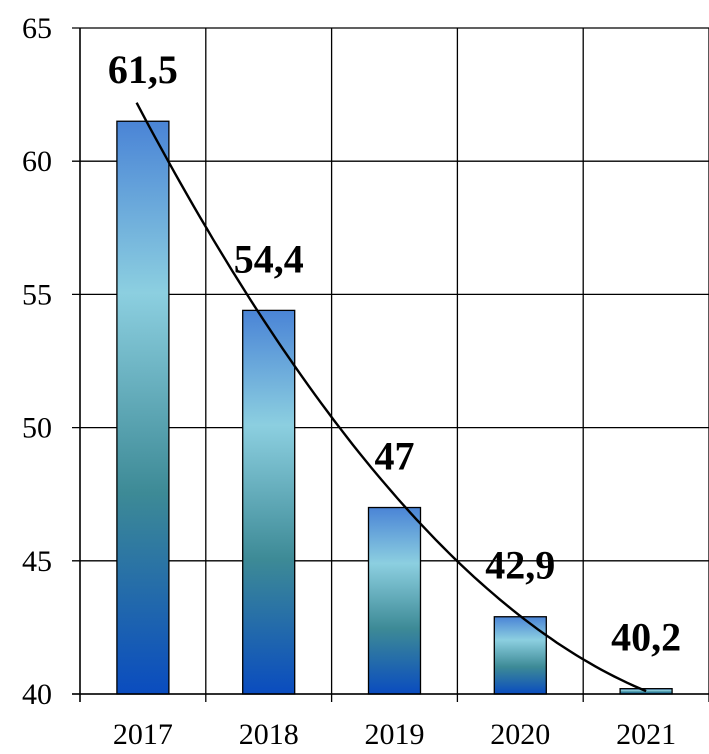 The height and width of the screenshot is (754, 709). What do you see at coordinates (394, 600) in the screenshot?
I see `bar-2019` at bounding box center [394, 600].